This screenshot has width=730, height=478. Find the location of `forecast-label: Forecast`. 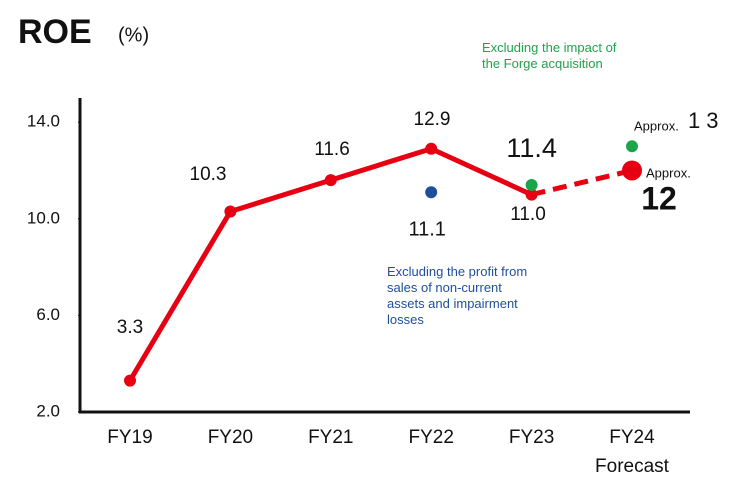

forecast-label: Forecast is located at coordinates (632, 466).